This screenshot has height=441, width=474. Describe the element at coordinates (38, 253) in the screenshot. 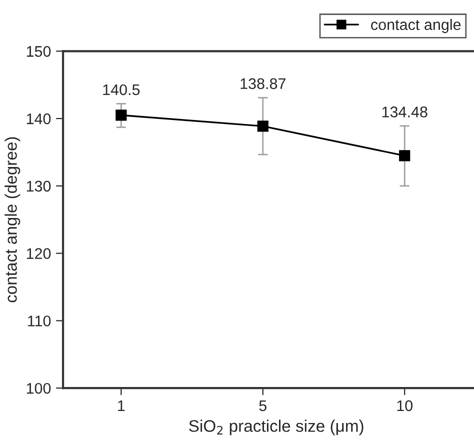

I see `y-tick-label: 120` at that location.